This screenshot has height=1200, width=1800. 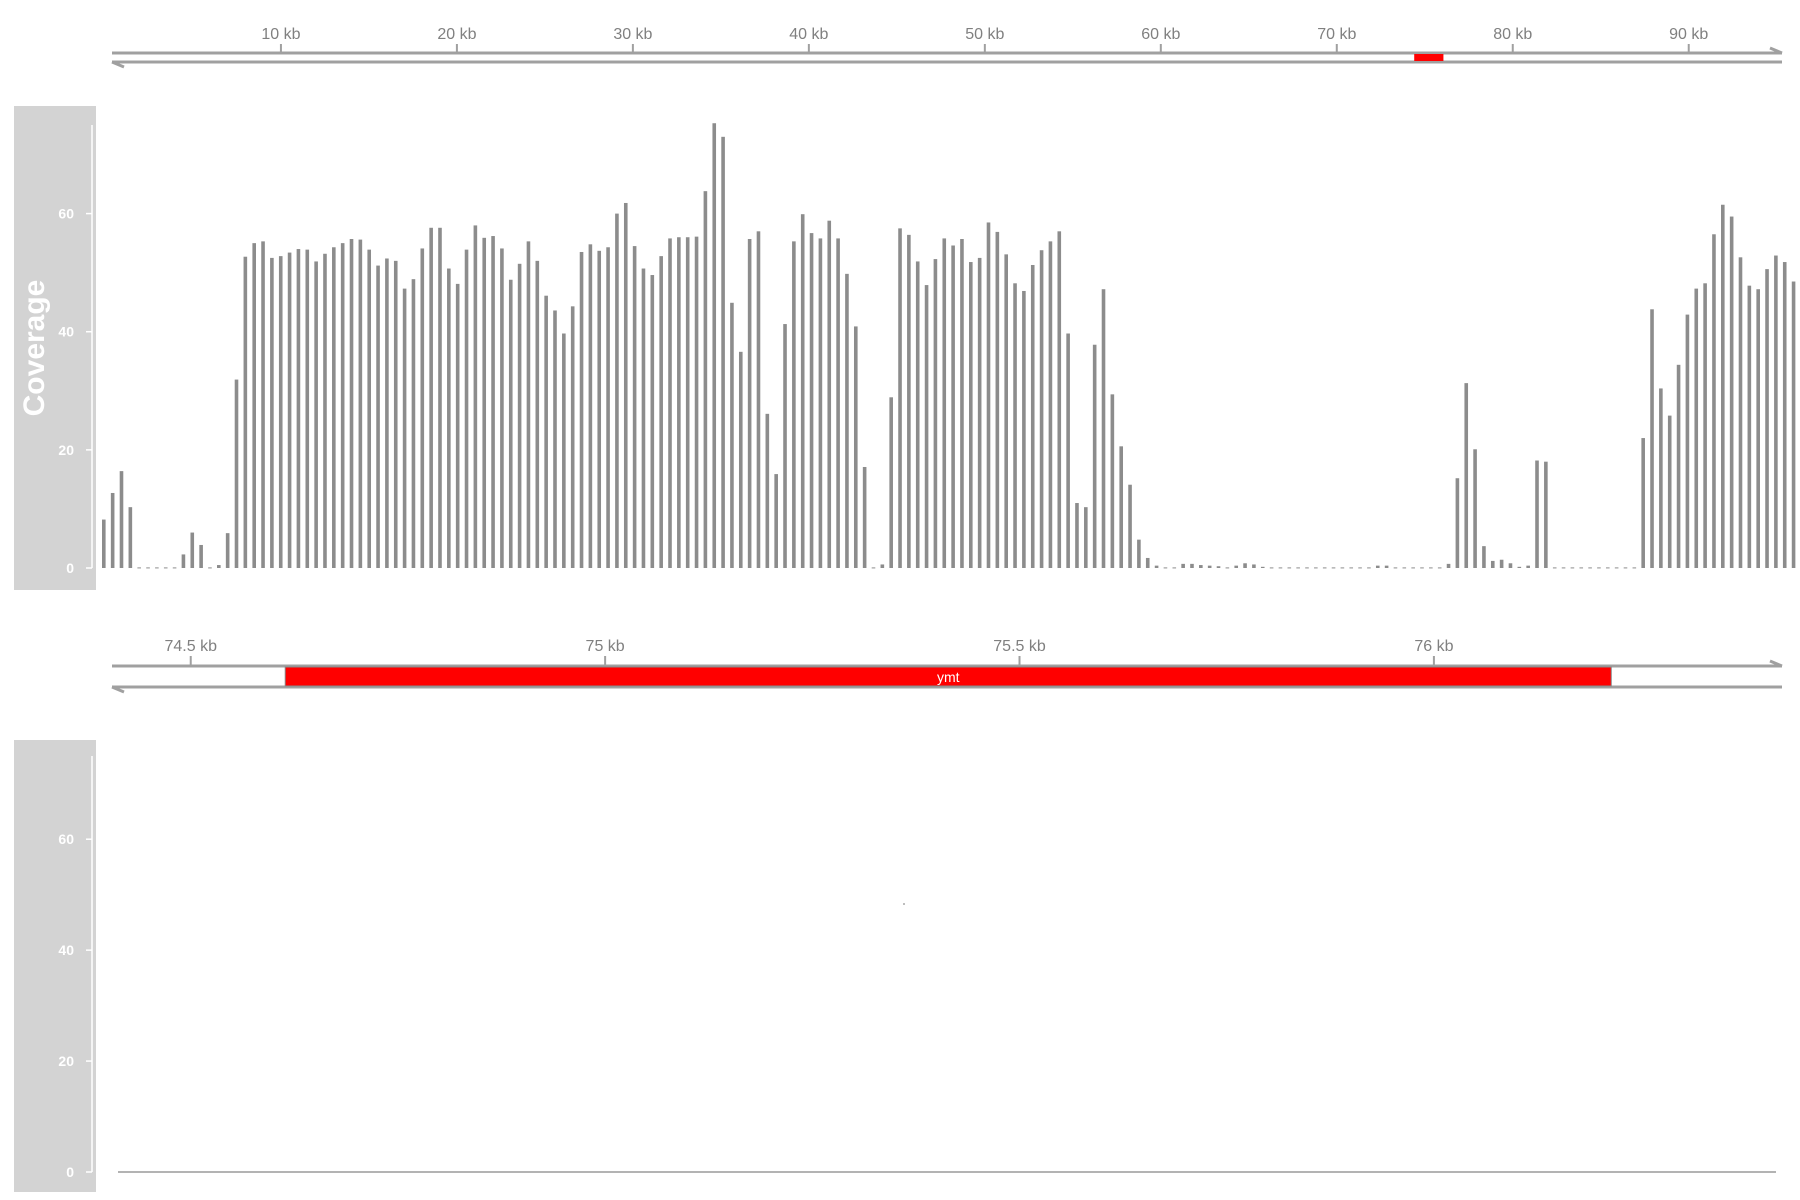 What do you see at coordinates (66, 450) in the screenshot?
I see `coverage-overview-ytick-label: 20` at bounding box center [66, 450].